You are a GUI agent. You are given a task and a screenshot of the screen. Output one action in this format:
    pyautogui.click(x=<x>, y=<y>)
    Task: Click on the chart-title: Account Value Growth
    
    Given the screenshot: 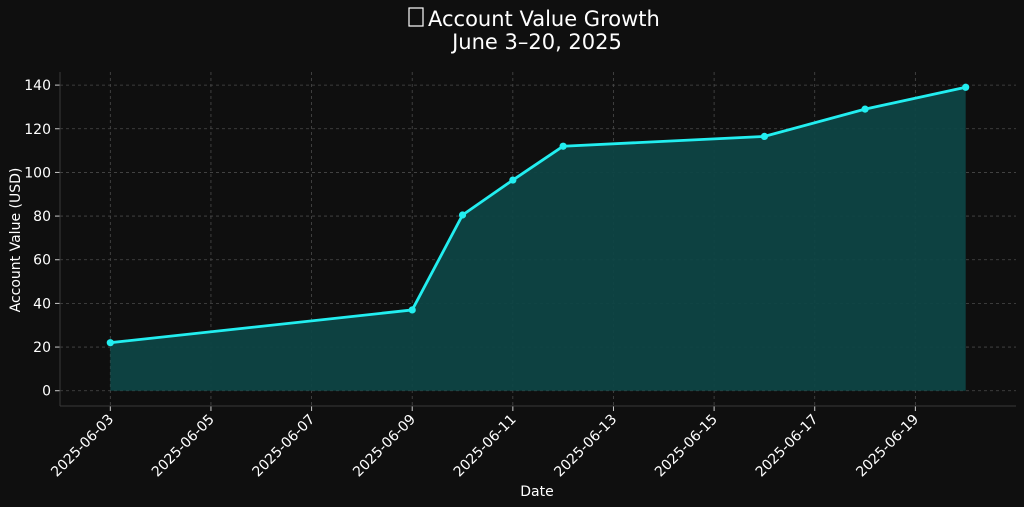 What is the action you would take?
    pyautogui.click(x=544, y=19)
    